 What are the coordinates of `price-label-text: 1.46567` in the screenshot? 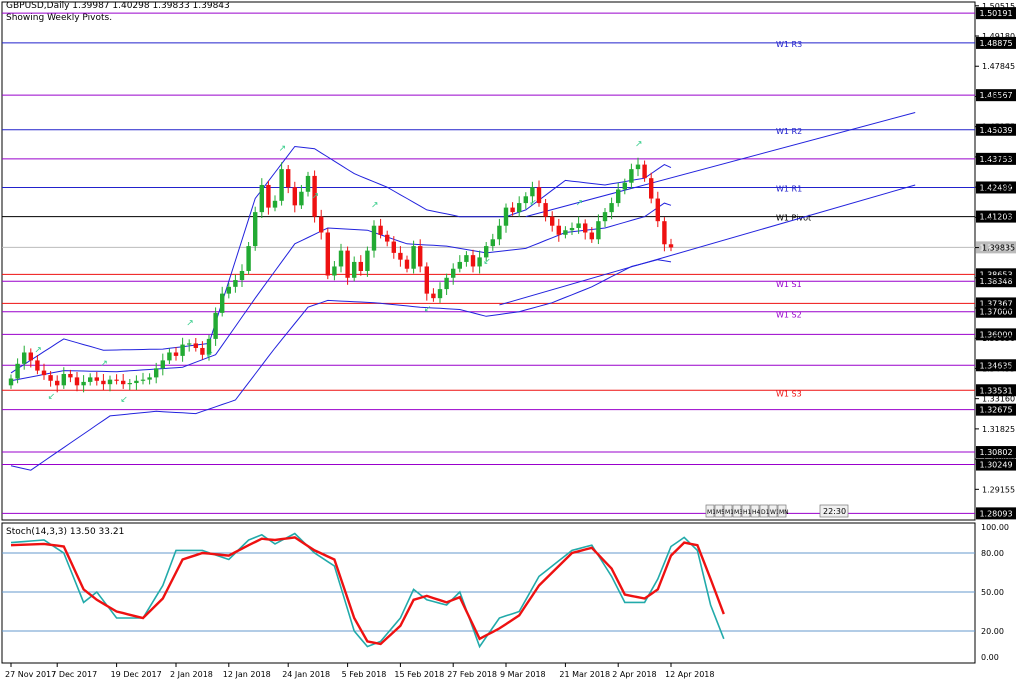 It's located at (995, 95).